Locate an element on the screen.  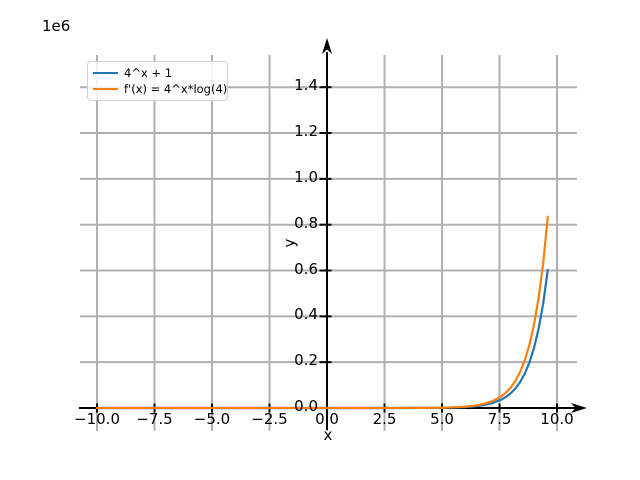
y-axis-arrow-icon is located at coordinates (327, 46).